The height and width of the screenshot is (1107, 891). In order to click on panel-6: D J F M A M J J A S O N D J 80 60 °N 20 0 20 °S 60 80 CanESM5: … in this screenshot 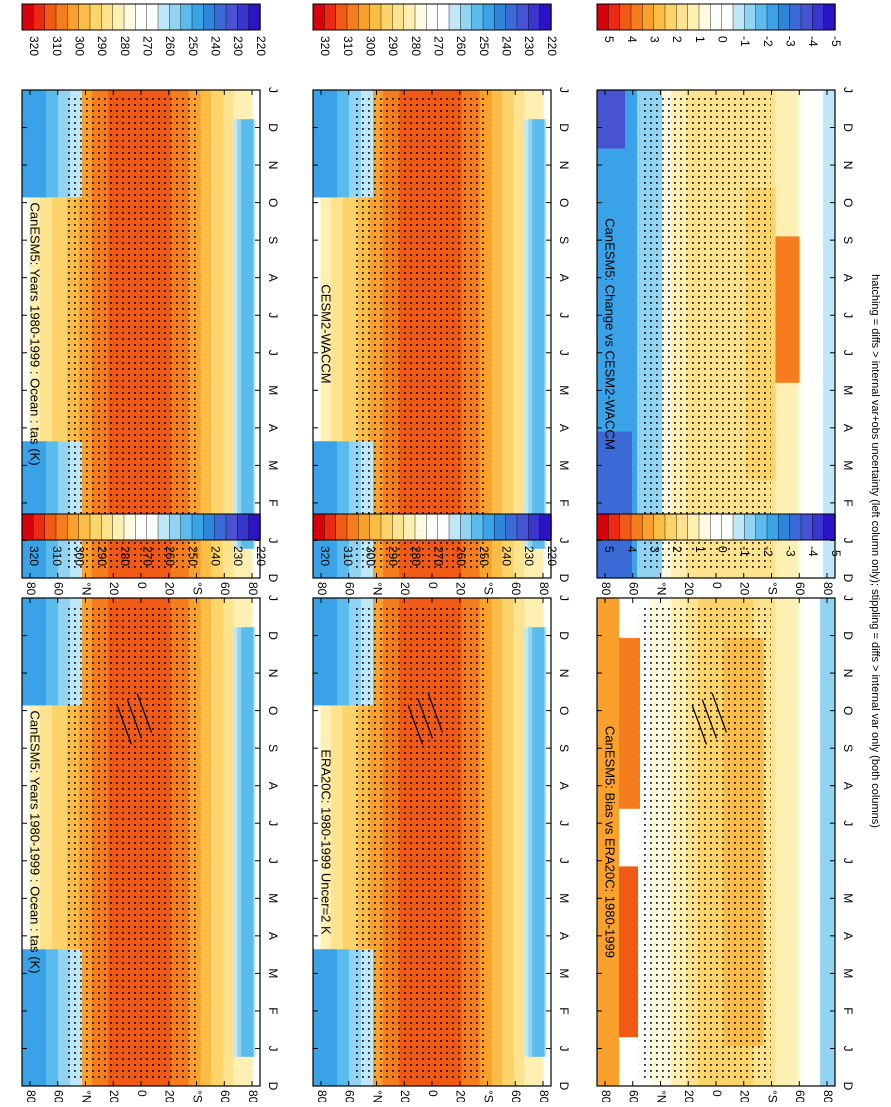, I will do `click(725, 849)`.